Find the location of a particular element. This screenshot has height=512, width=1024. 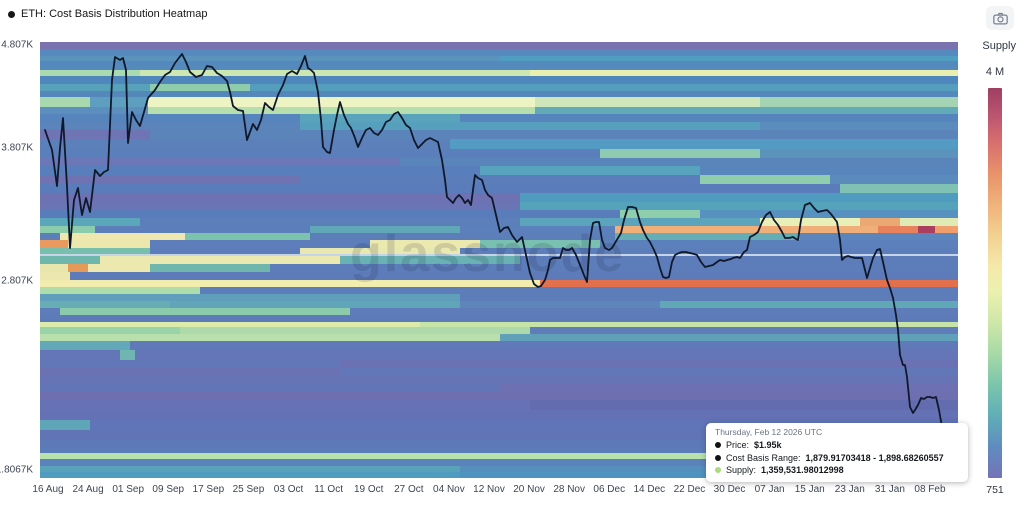

screenshot-button is located at coordinates (1000, 18).